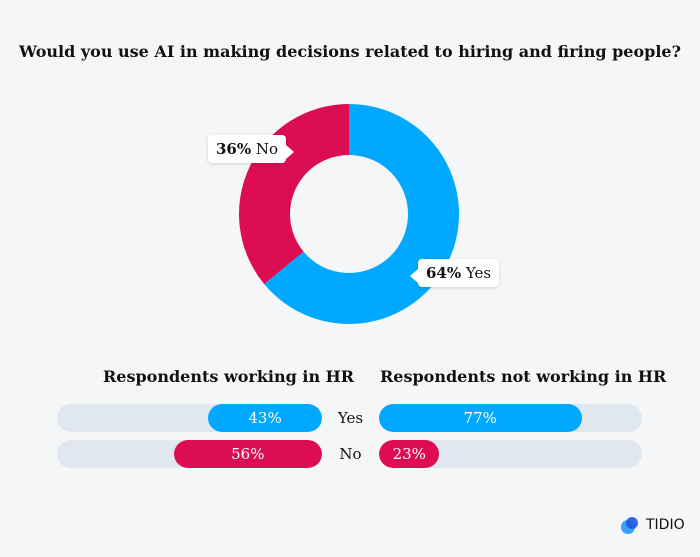 The height and width of the screenshot is (557, 700). What do you see at coordinates (478, 273) in the screenshot?
I see `yes-label: Yes` at bounding box center [478, 273].